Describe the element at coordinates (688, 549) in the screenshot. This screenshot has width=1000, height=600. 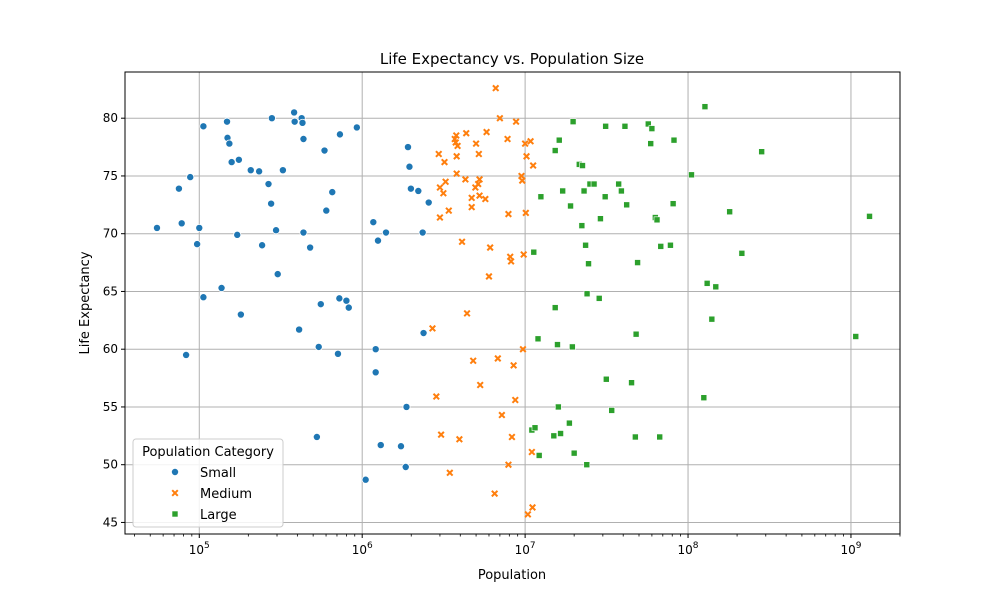
I see `x-tick-label: 10⁸` at that location.